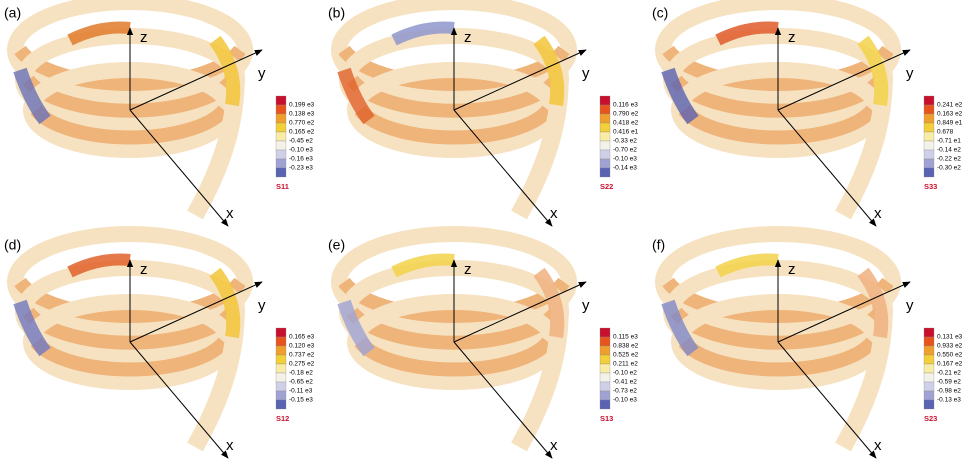 This screenshot has width=972, height=464. What do you see at coordinates (130, 357) in the screenshot?
I see `coil-band` at bounding box center [130, 357].